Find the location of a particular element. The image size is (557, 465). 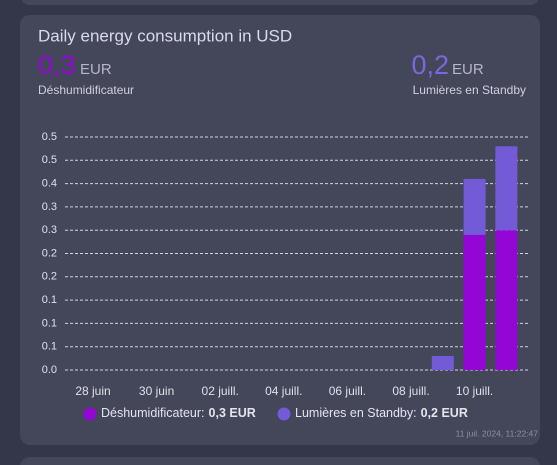

legend-entry: Déshumidificateur: 0,3 EUR is located at coordinates (178, 413).